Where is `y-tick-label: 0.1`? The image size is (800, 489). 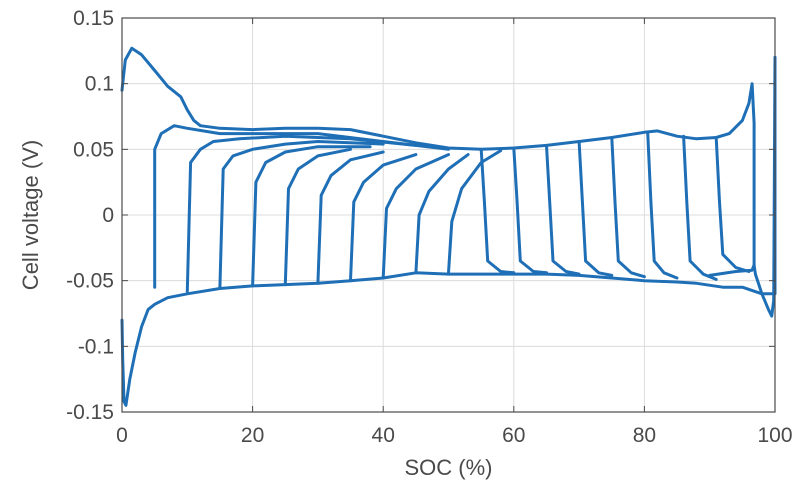 y-tick-label: 0.1 is located at coordinates (99, 84).